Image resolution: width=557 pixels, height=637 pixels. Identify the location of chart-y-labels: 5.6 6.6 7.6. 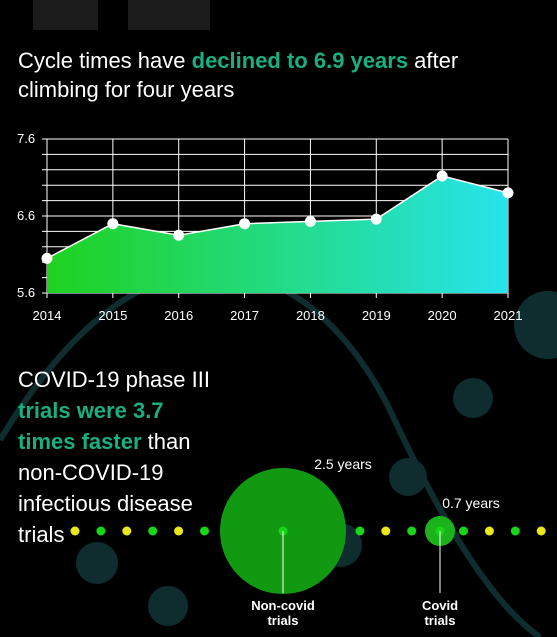
(26, 215).